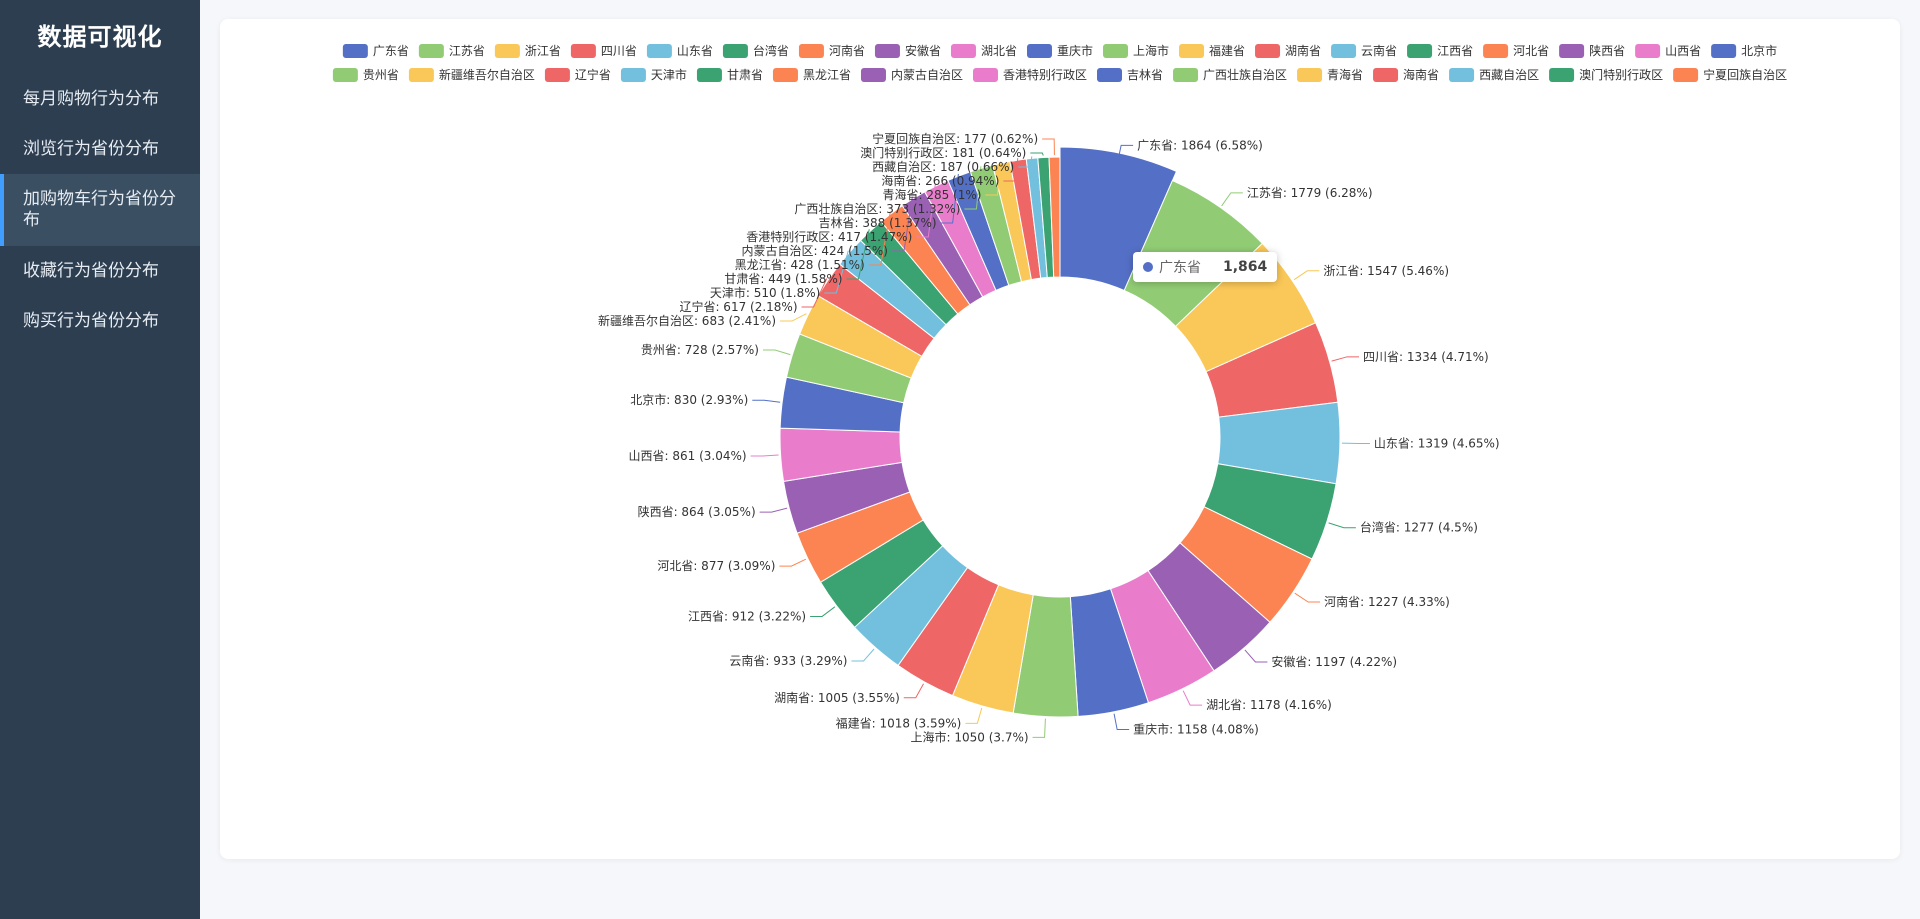  I want to click on legend-item: 澳门特别行政区, so click(1606, 74).